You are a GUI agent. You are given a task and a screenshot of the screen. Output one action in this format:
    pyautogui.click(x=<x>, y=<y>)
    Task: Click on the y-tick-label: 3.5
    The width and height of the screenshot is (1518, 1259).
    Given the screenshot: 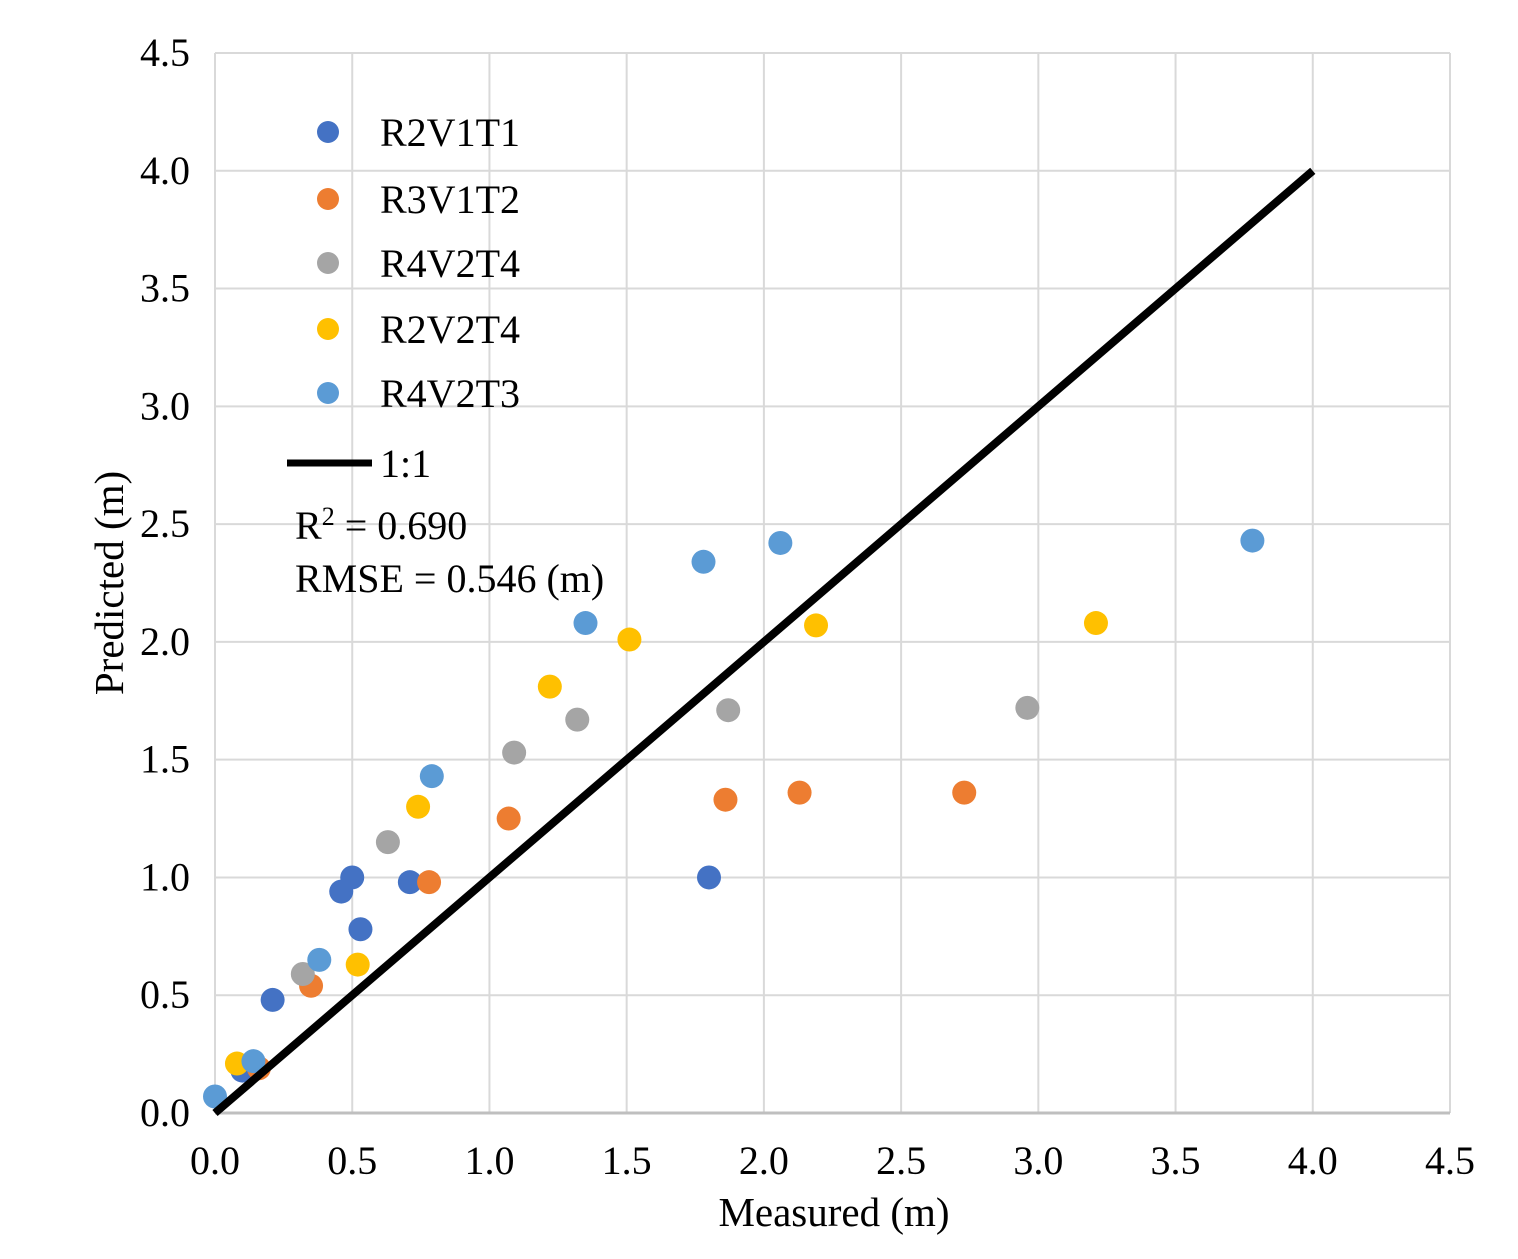 What is the action you would take?
    pyautogui.click(x=165, y=288)
    